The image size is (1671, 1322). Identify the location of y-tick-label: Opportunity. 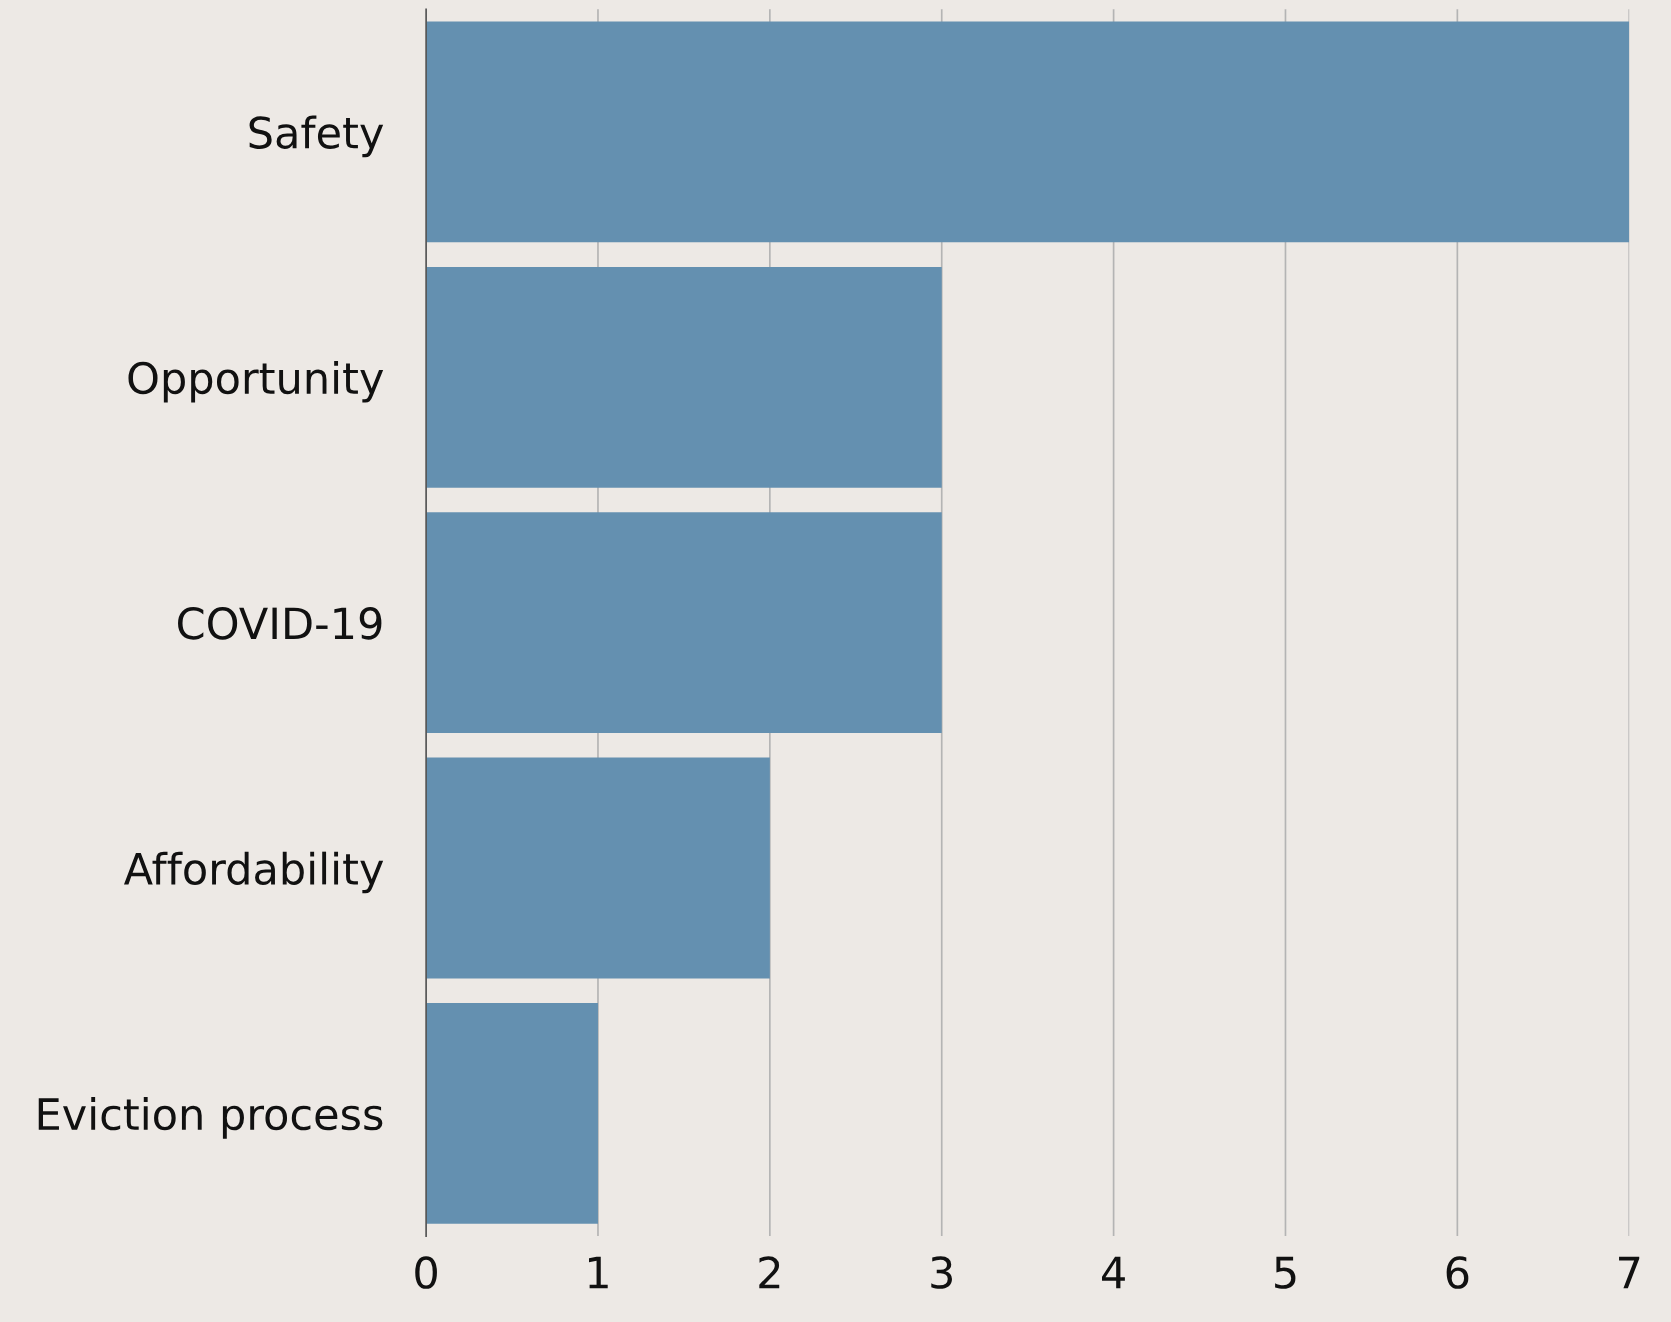
(256, 381).